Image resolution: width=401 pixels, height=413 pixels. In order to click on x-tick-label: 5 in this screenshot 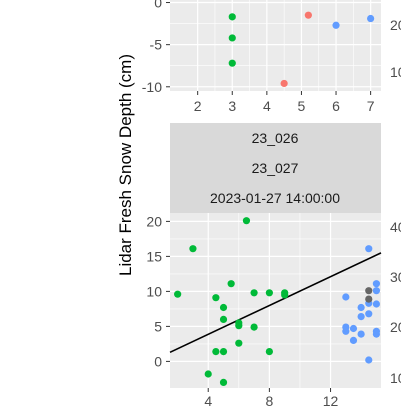, I will do `click(302, 106)`.